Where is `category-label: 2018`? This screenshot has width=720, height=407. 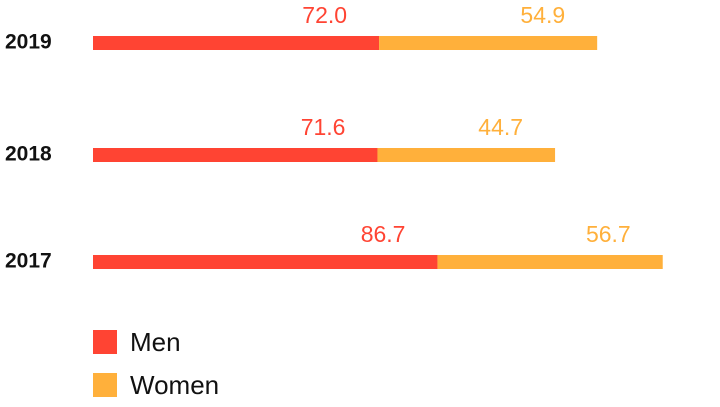
category-label: 2018 is located at coordinates (28, 154).